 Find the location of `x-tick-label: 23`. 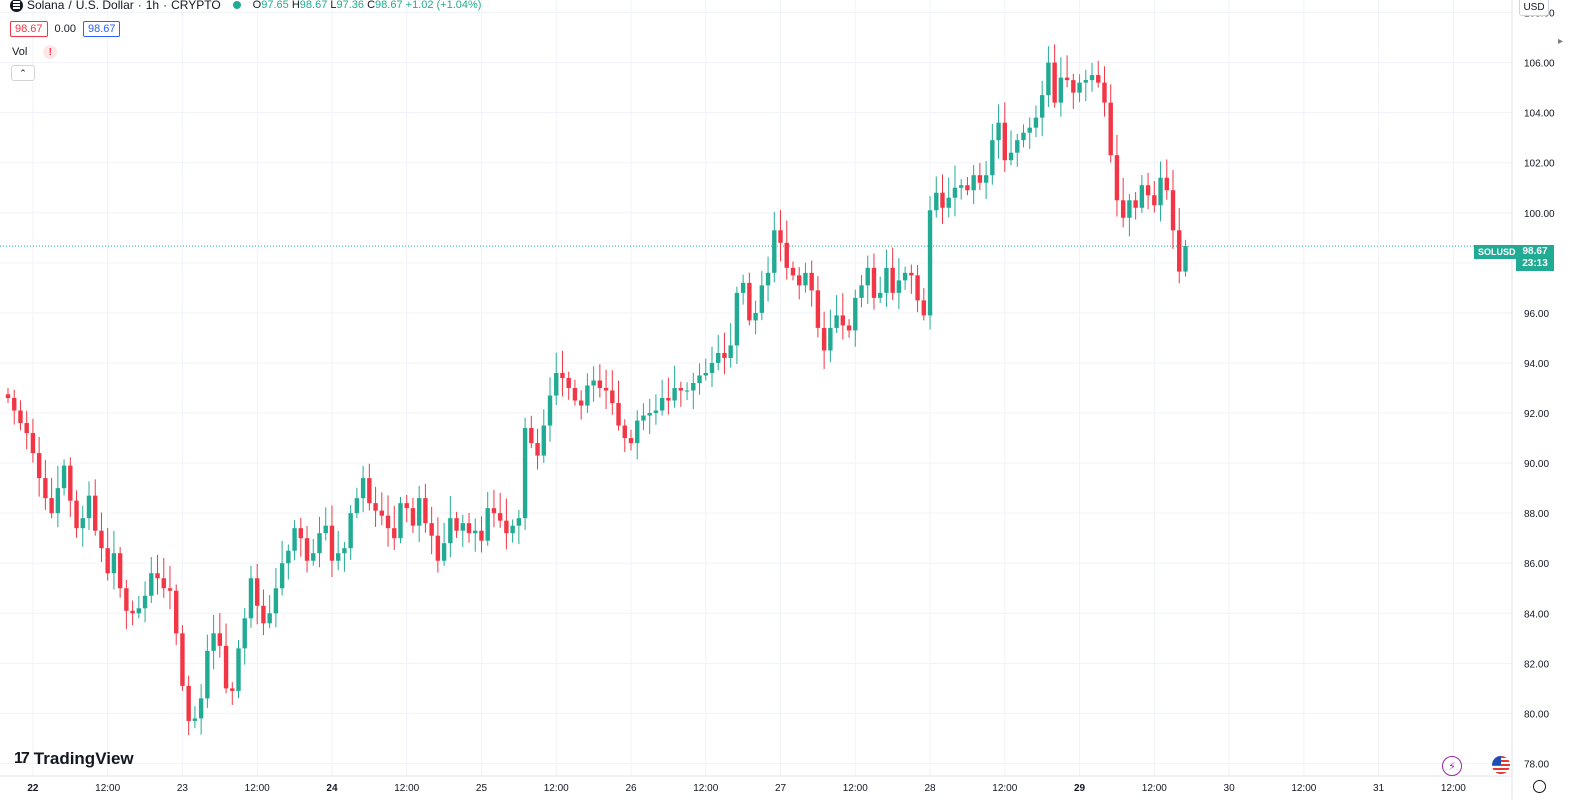

x-tick-label: 23 is located at coordinates (183, 788).